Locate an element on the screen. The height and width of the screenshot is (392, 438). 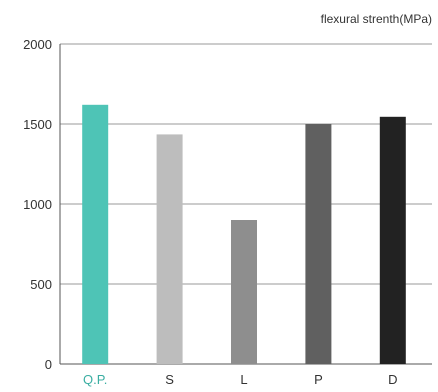
y-tick-label: 500 is located at coordinates (41, 284).